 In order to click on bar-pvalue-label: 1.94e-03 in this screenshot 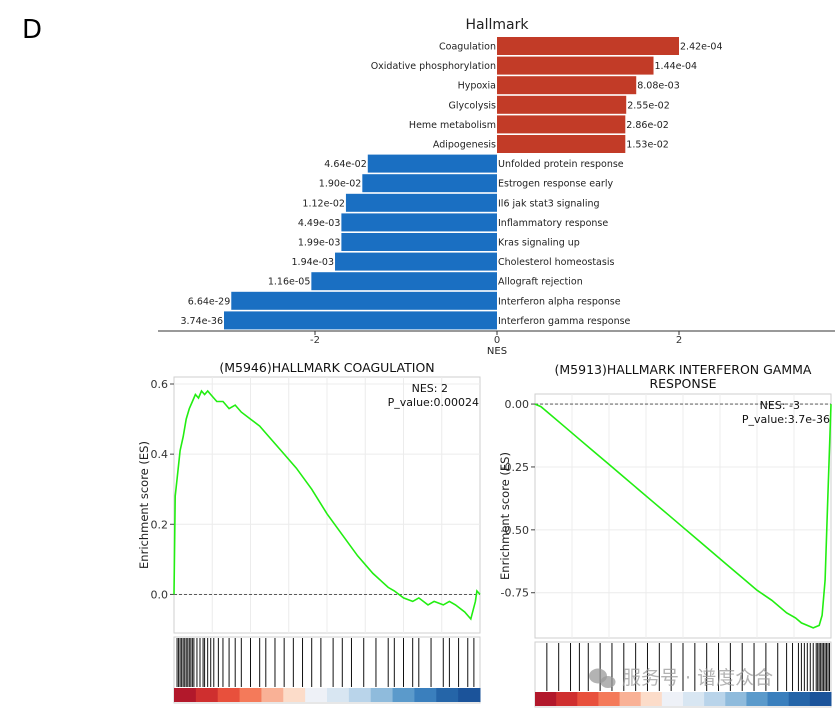, I will do `click(313, 262)`.